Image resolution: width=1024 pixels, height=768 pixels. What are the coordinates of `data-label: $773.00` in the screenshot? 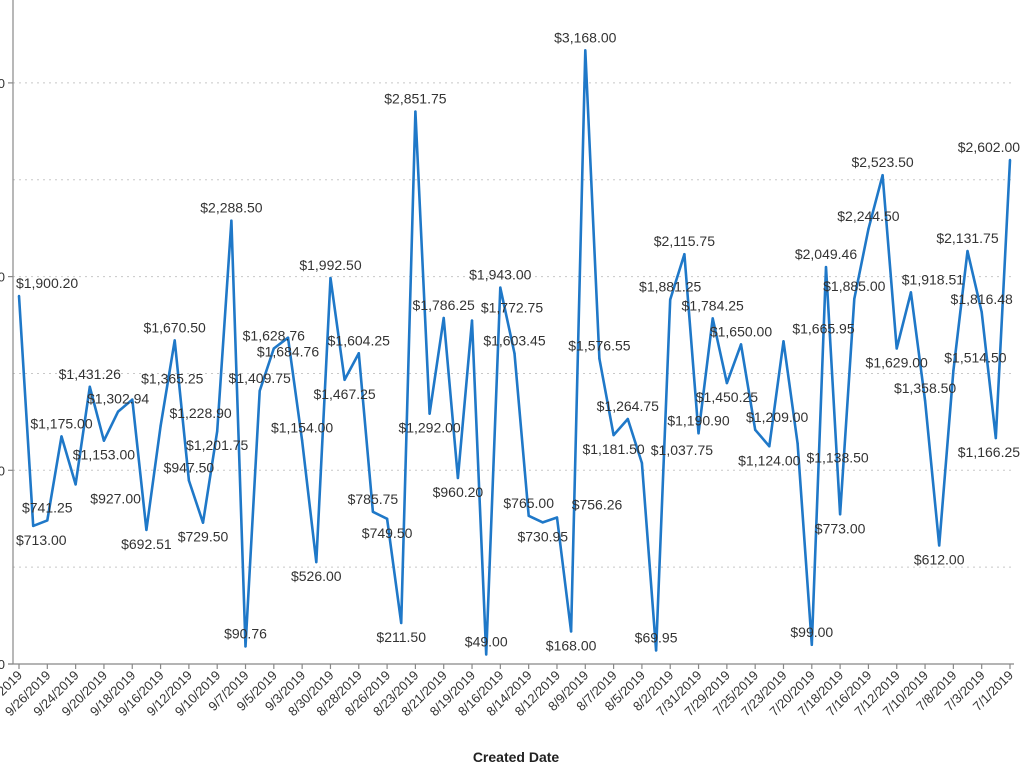 It's located at (840, 528).